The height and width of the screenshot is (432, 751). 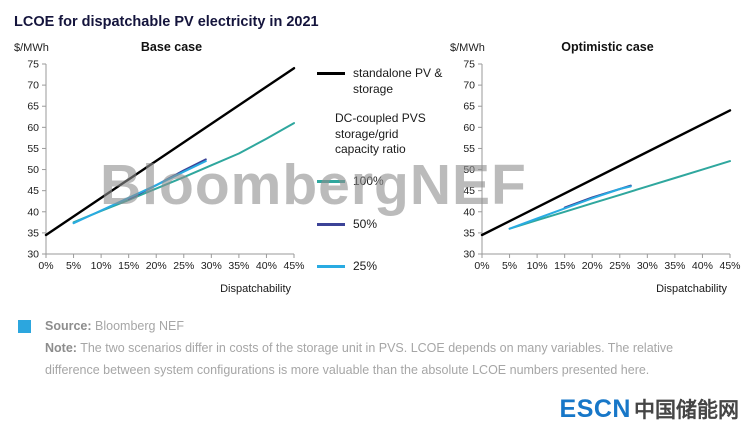 I want to click on legend-item-50: 50%, so click(x=381, y=225).